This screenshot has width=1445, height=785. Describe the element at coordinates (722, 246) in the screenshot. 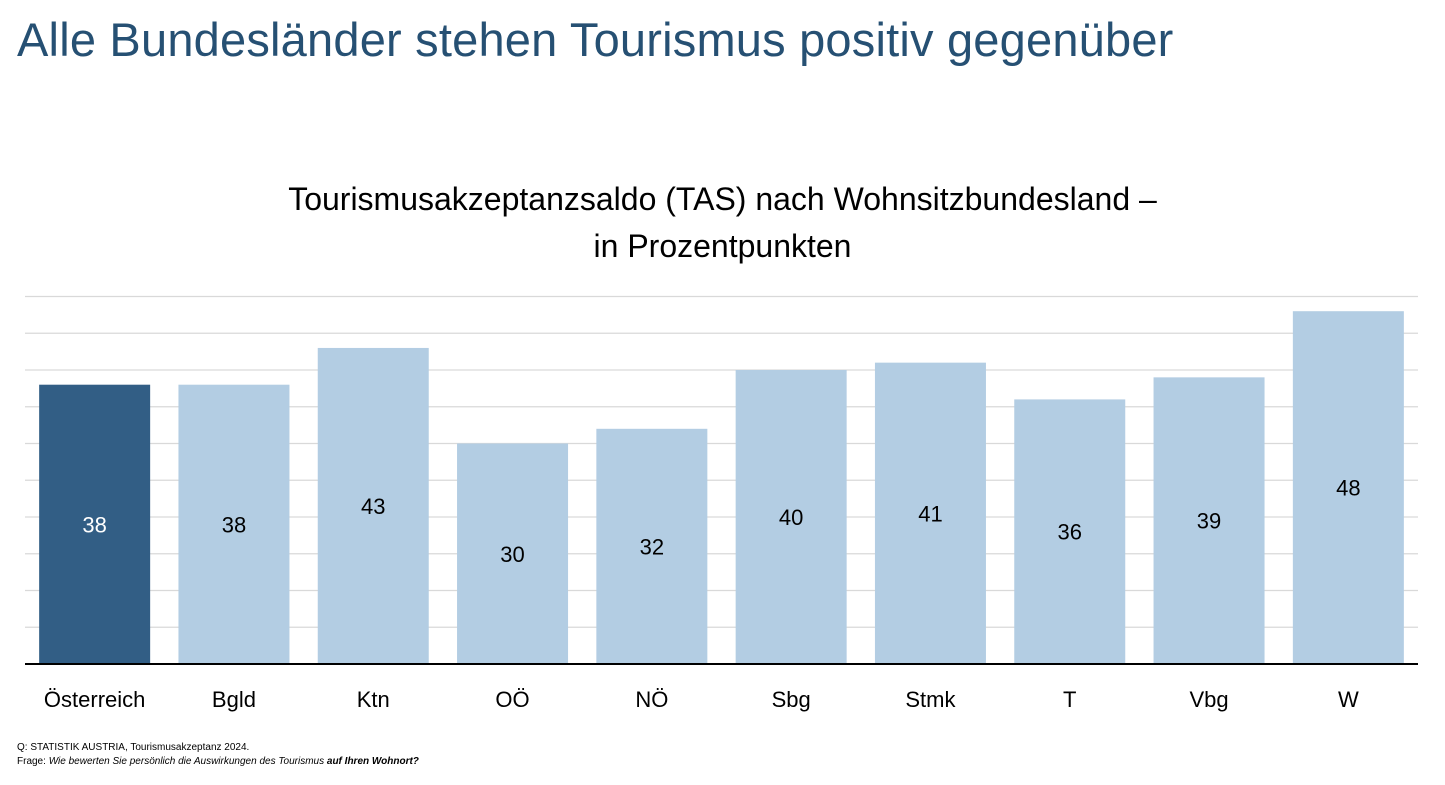

I see `chart-title-line-2: in Prozentpunkten` at that location.